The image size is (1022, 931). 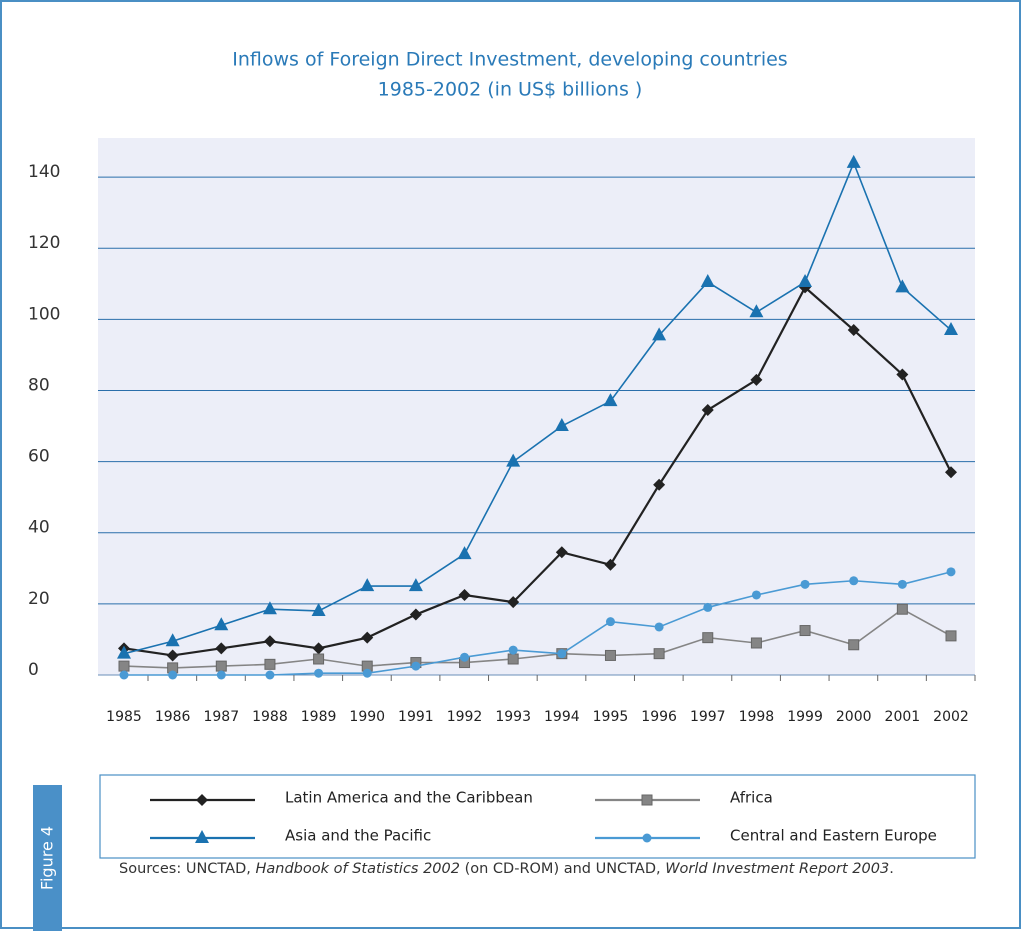 What do you see at coordinates (44, 172) in the screenshot?
I see `y-tick-label: 140` at bounding box center [44, 172].